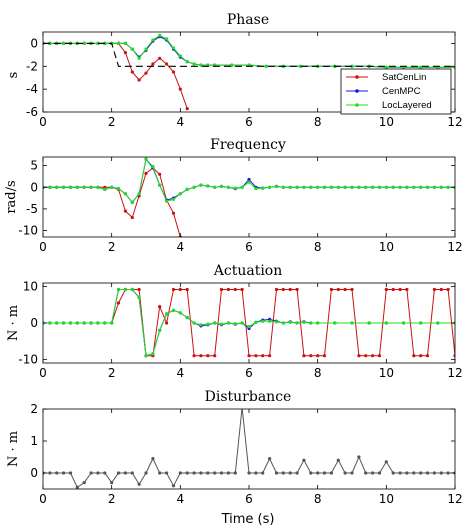 This screenshot has width=469, height=531. What do you see at coordinates (357, 105) in the screenshot?
I see `legend-marker-loclayered` at bounding box center [357, 105].